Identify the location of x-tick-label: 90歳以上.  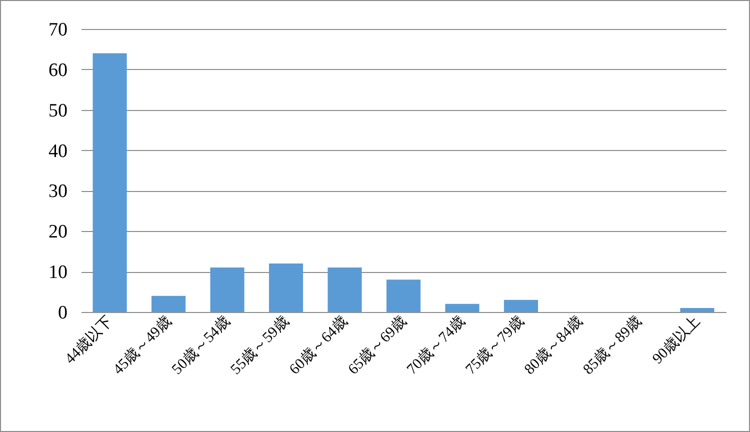
(676, 340).